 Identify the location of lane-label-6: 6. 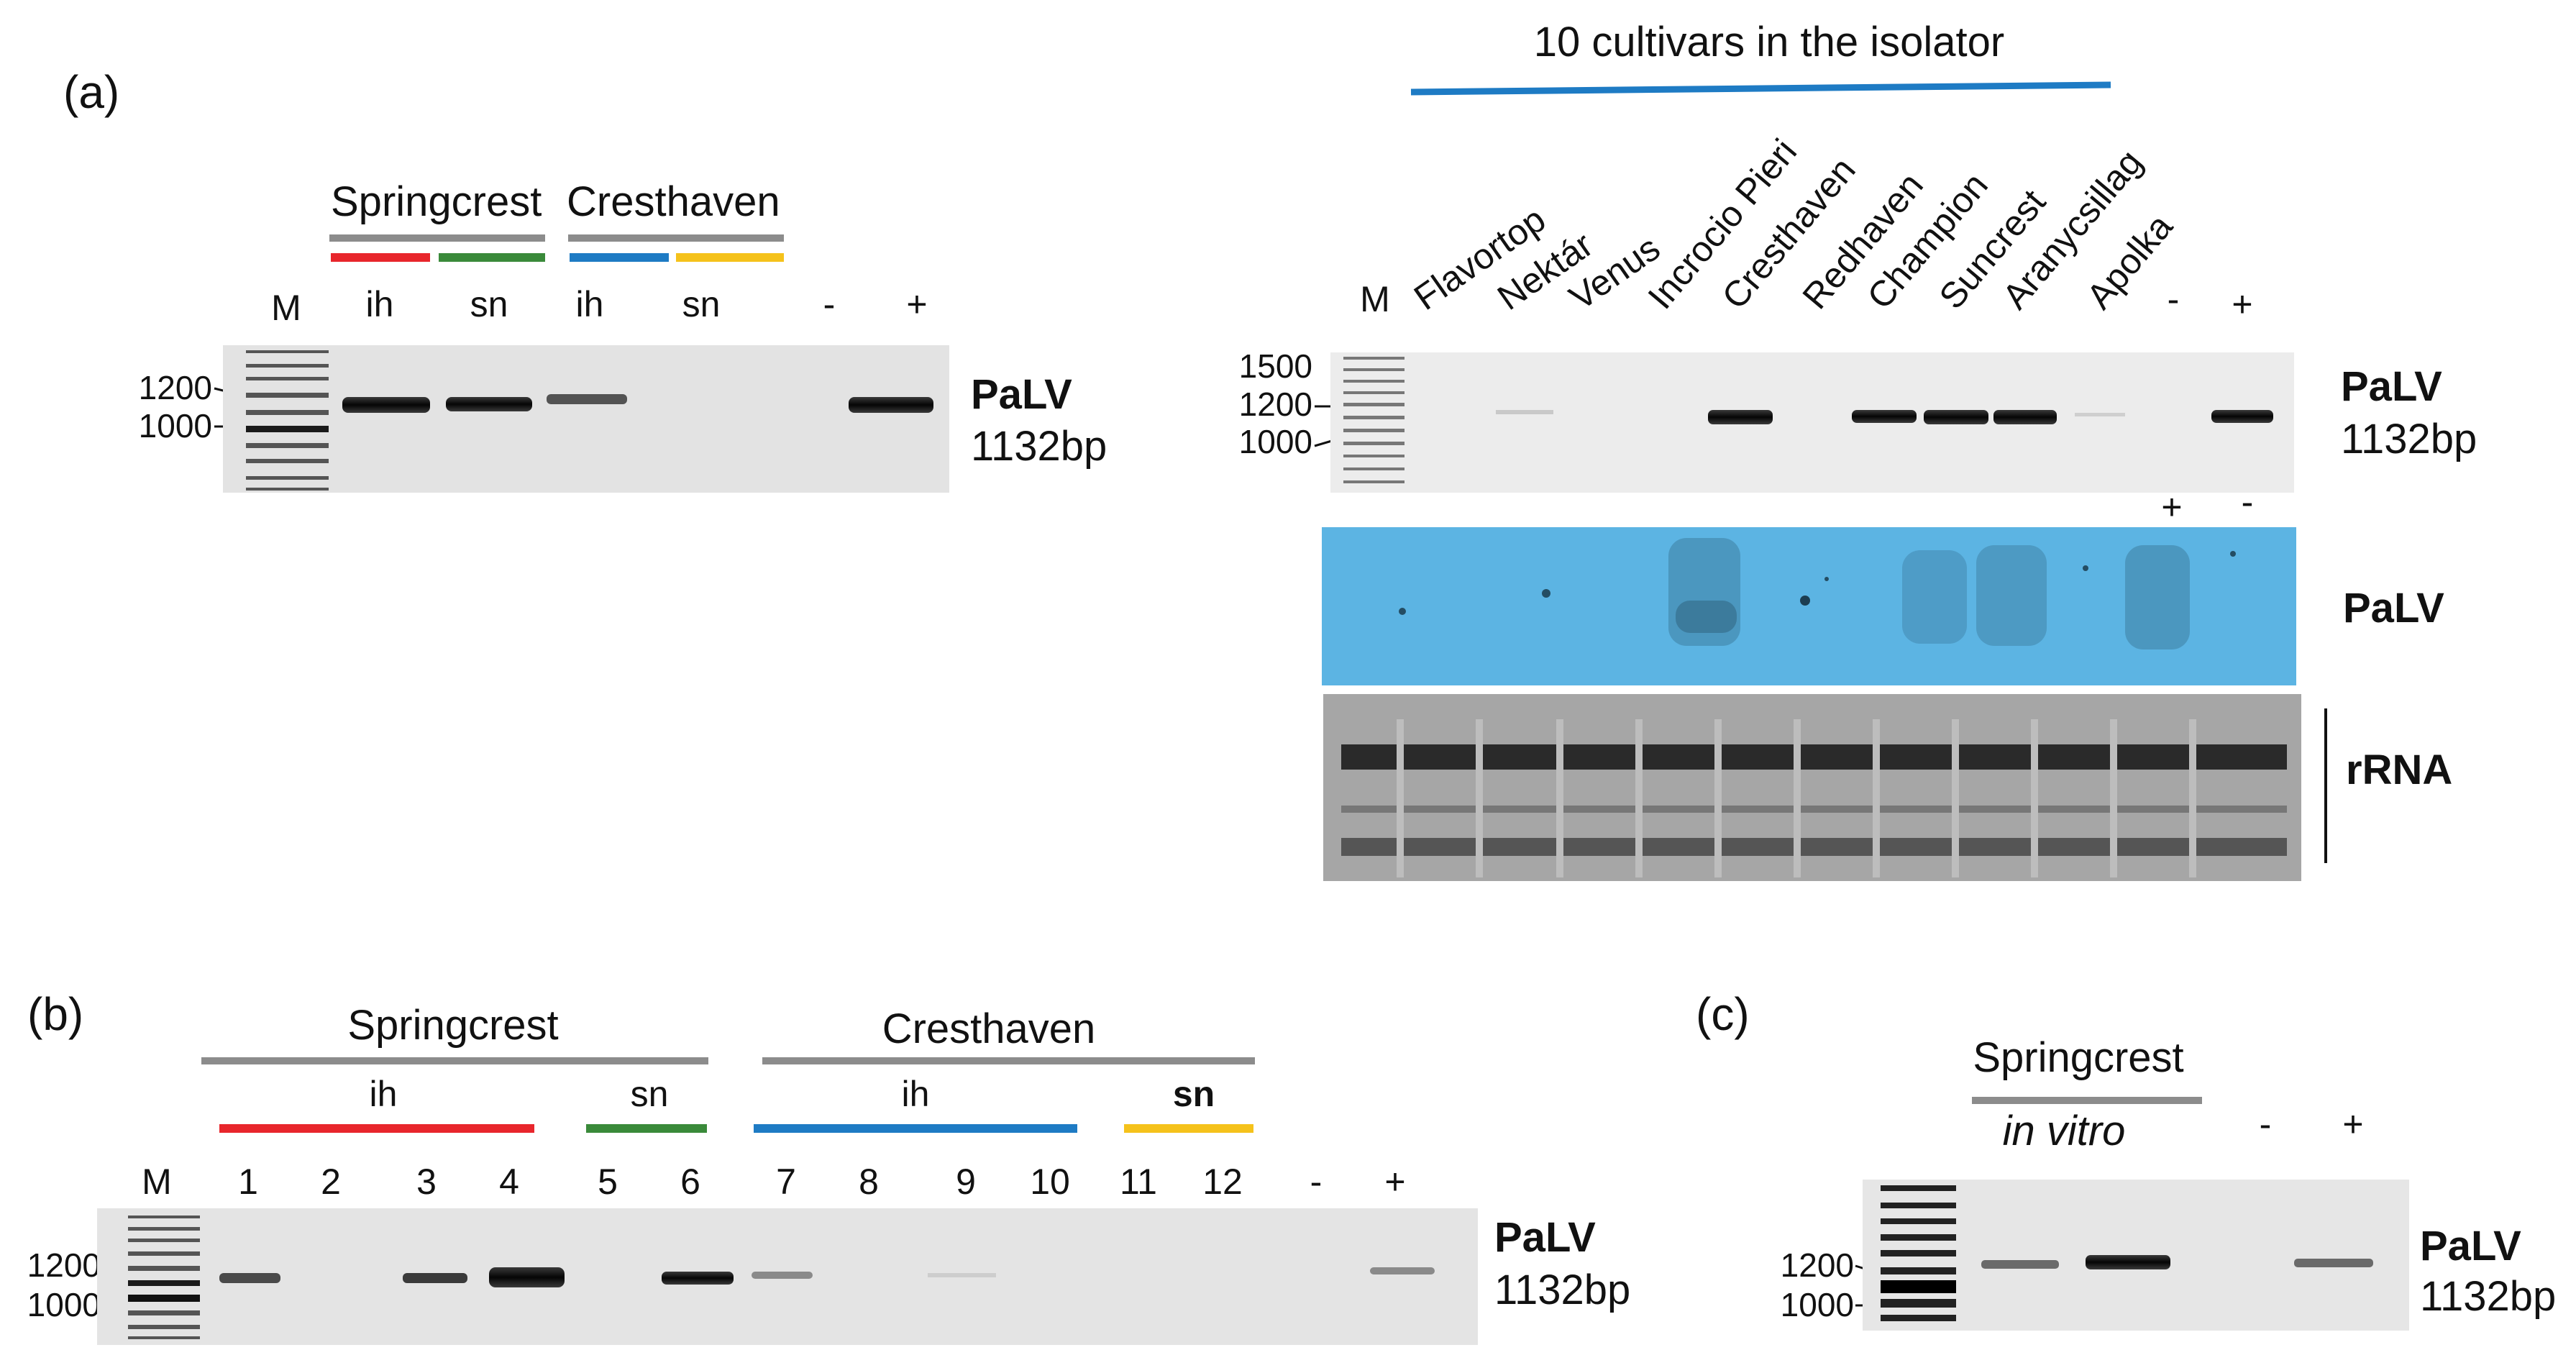
(690, 1182).